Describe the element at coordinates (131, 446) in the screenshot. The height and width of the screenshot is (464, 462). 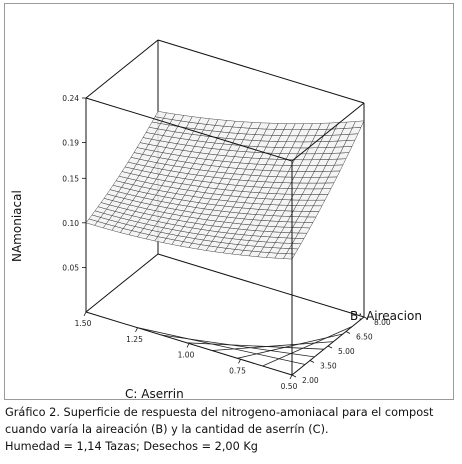
I see `caption-line-3: Humedad = 1,14 Tazas; Desechos = 2,00 Kg` at that location.